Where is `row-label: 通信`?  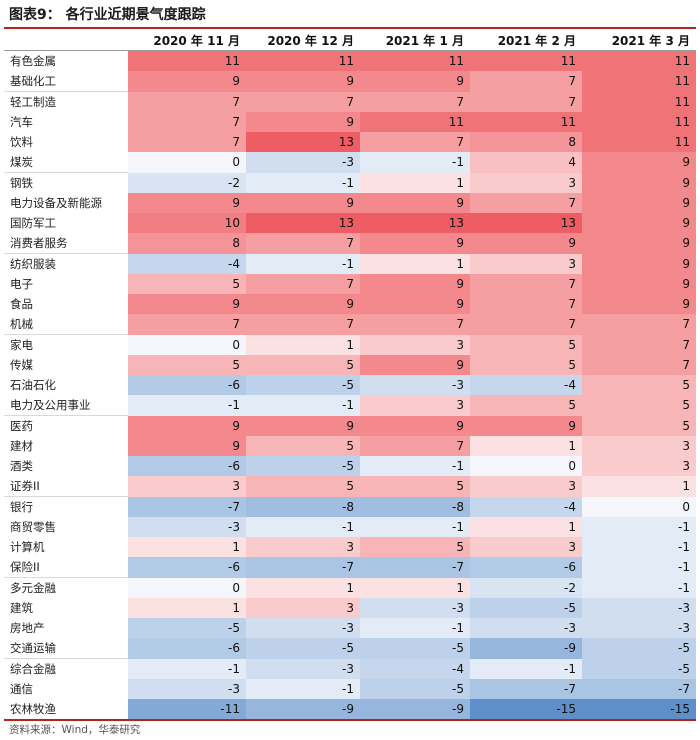
row-label: 通信 is located at coordinates (64, 689).